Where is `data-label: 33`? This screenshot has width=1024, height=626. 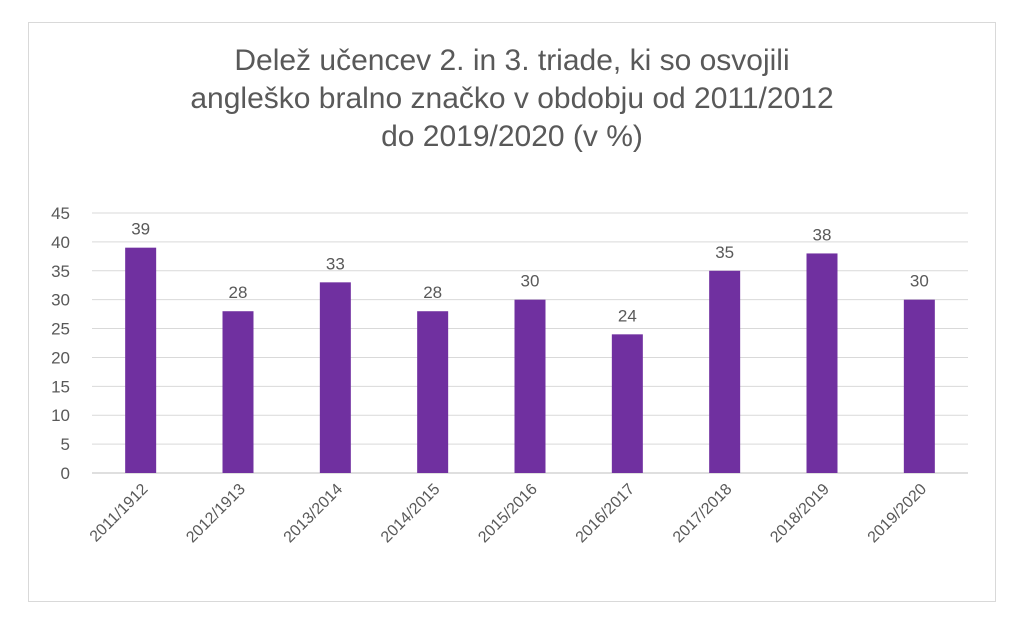 data-label: 33 is located at coordinates (335, 263).